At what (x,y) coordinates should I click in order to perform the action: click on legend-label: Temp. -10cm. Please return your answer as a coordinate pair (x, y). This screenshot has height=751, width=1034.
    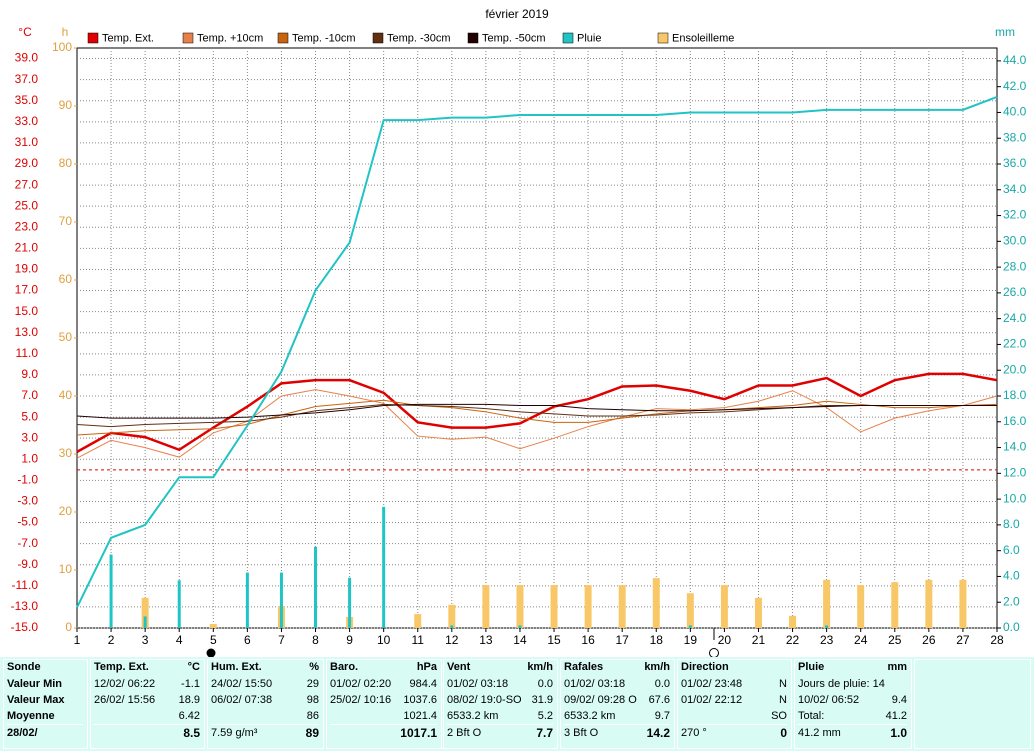
    Looking at the image, I should click on (324, 38).